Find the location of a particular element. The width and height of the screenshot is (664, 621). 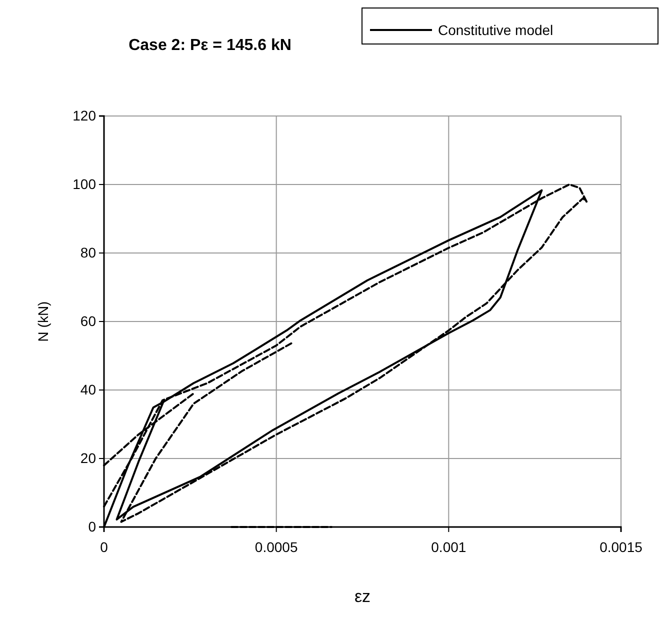

y-tick-label: 0 is located at coordinates (92, 526).